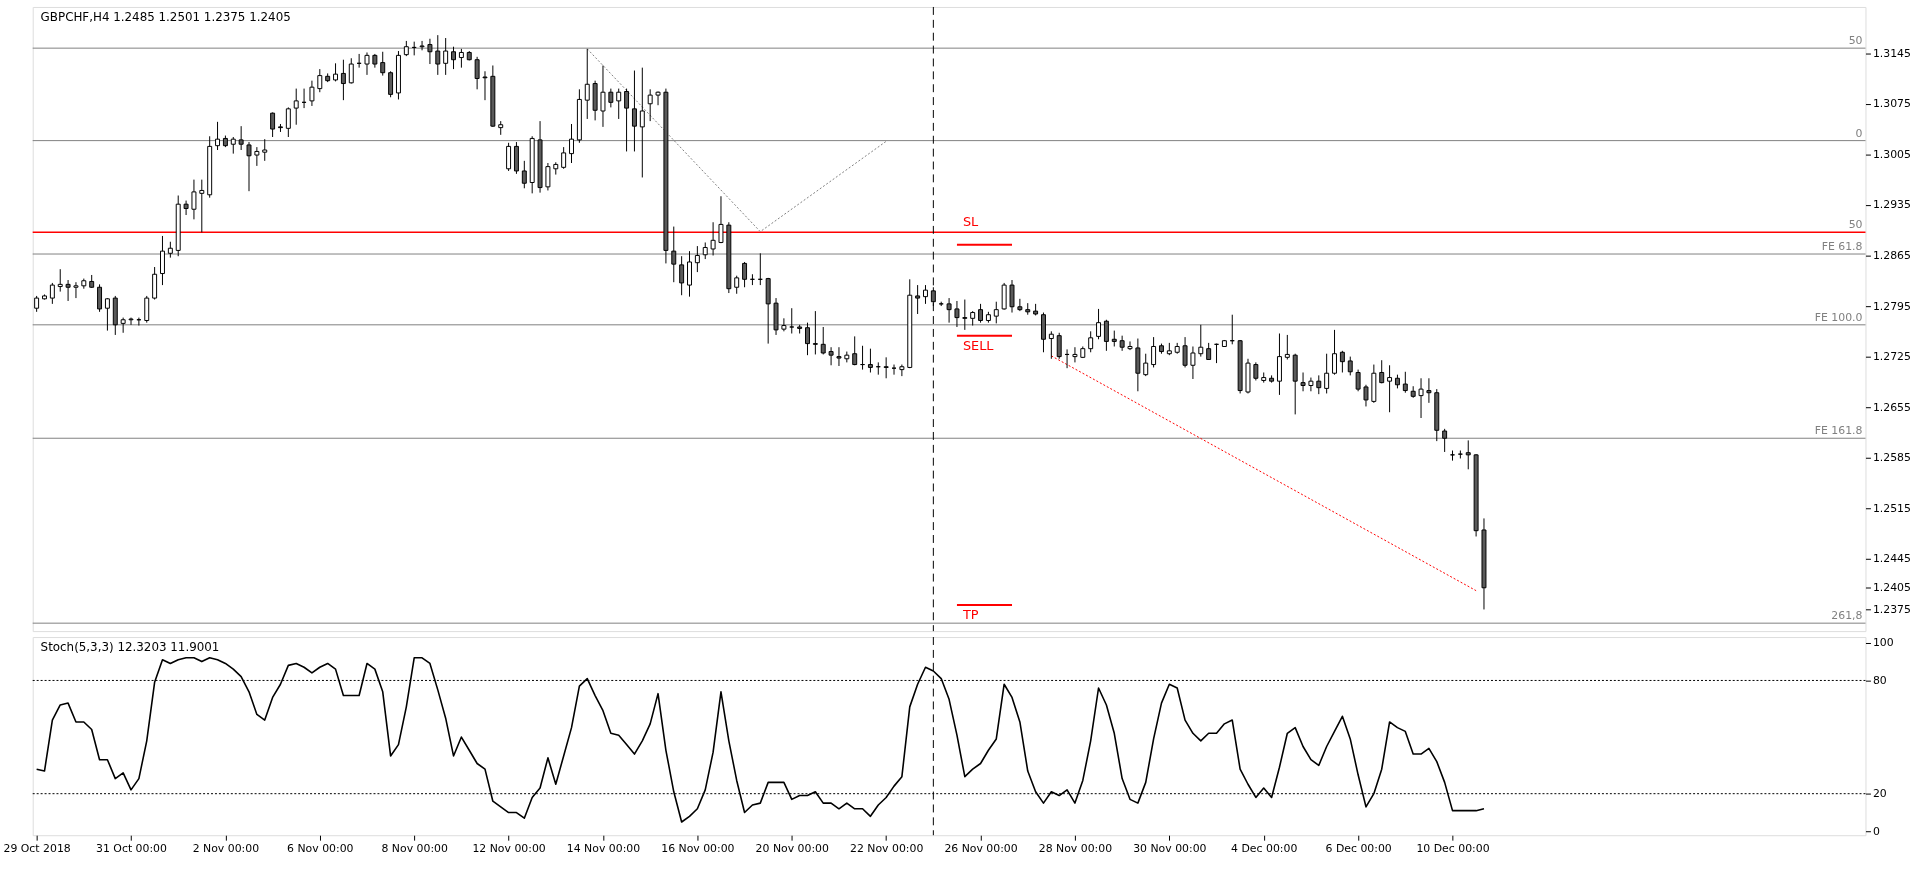 This screenshot has height=884, width=1916. I want to click on x-tick-label: 31 Oct 00:00, so click(132, 848).